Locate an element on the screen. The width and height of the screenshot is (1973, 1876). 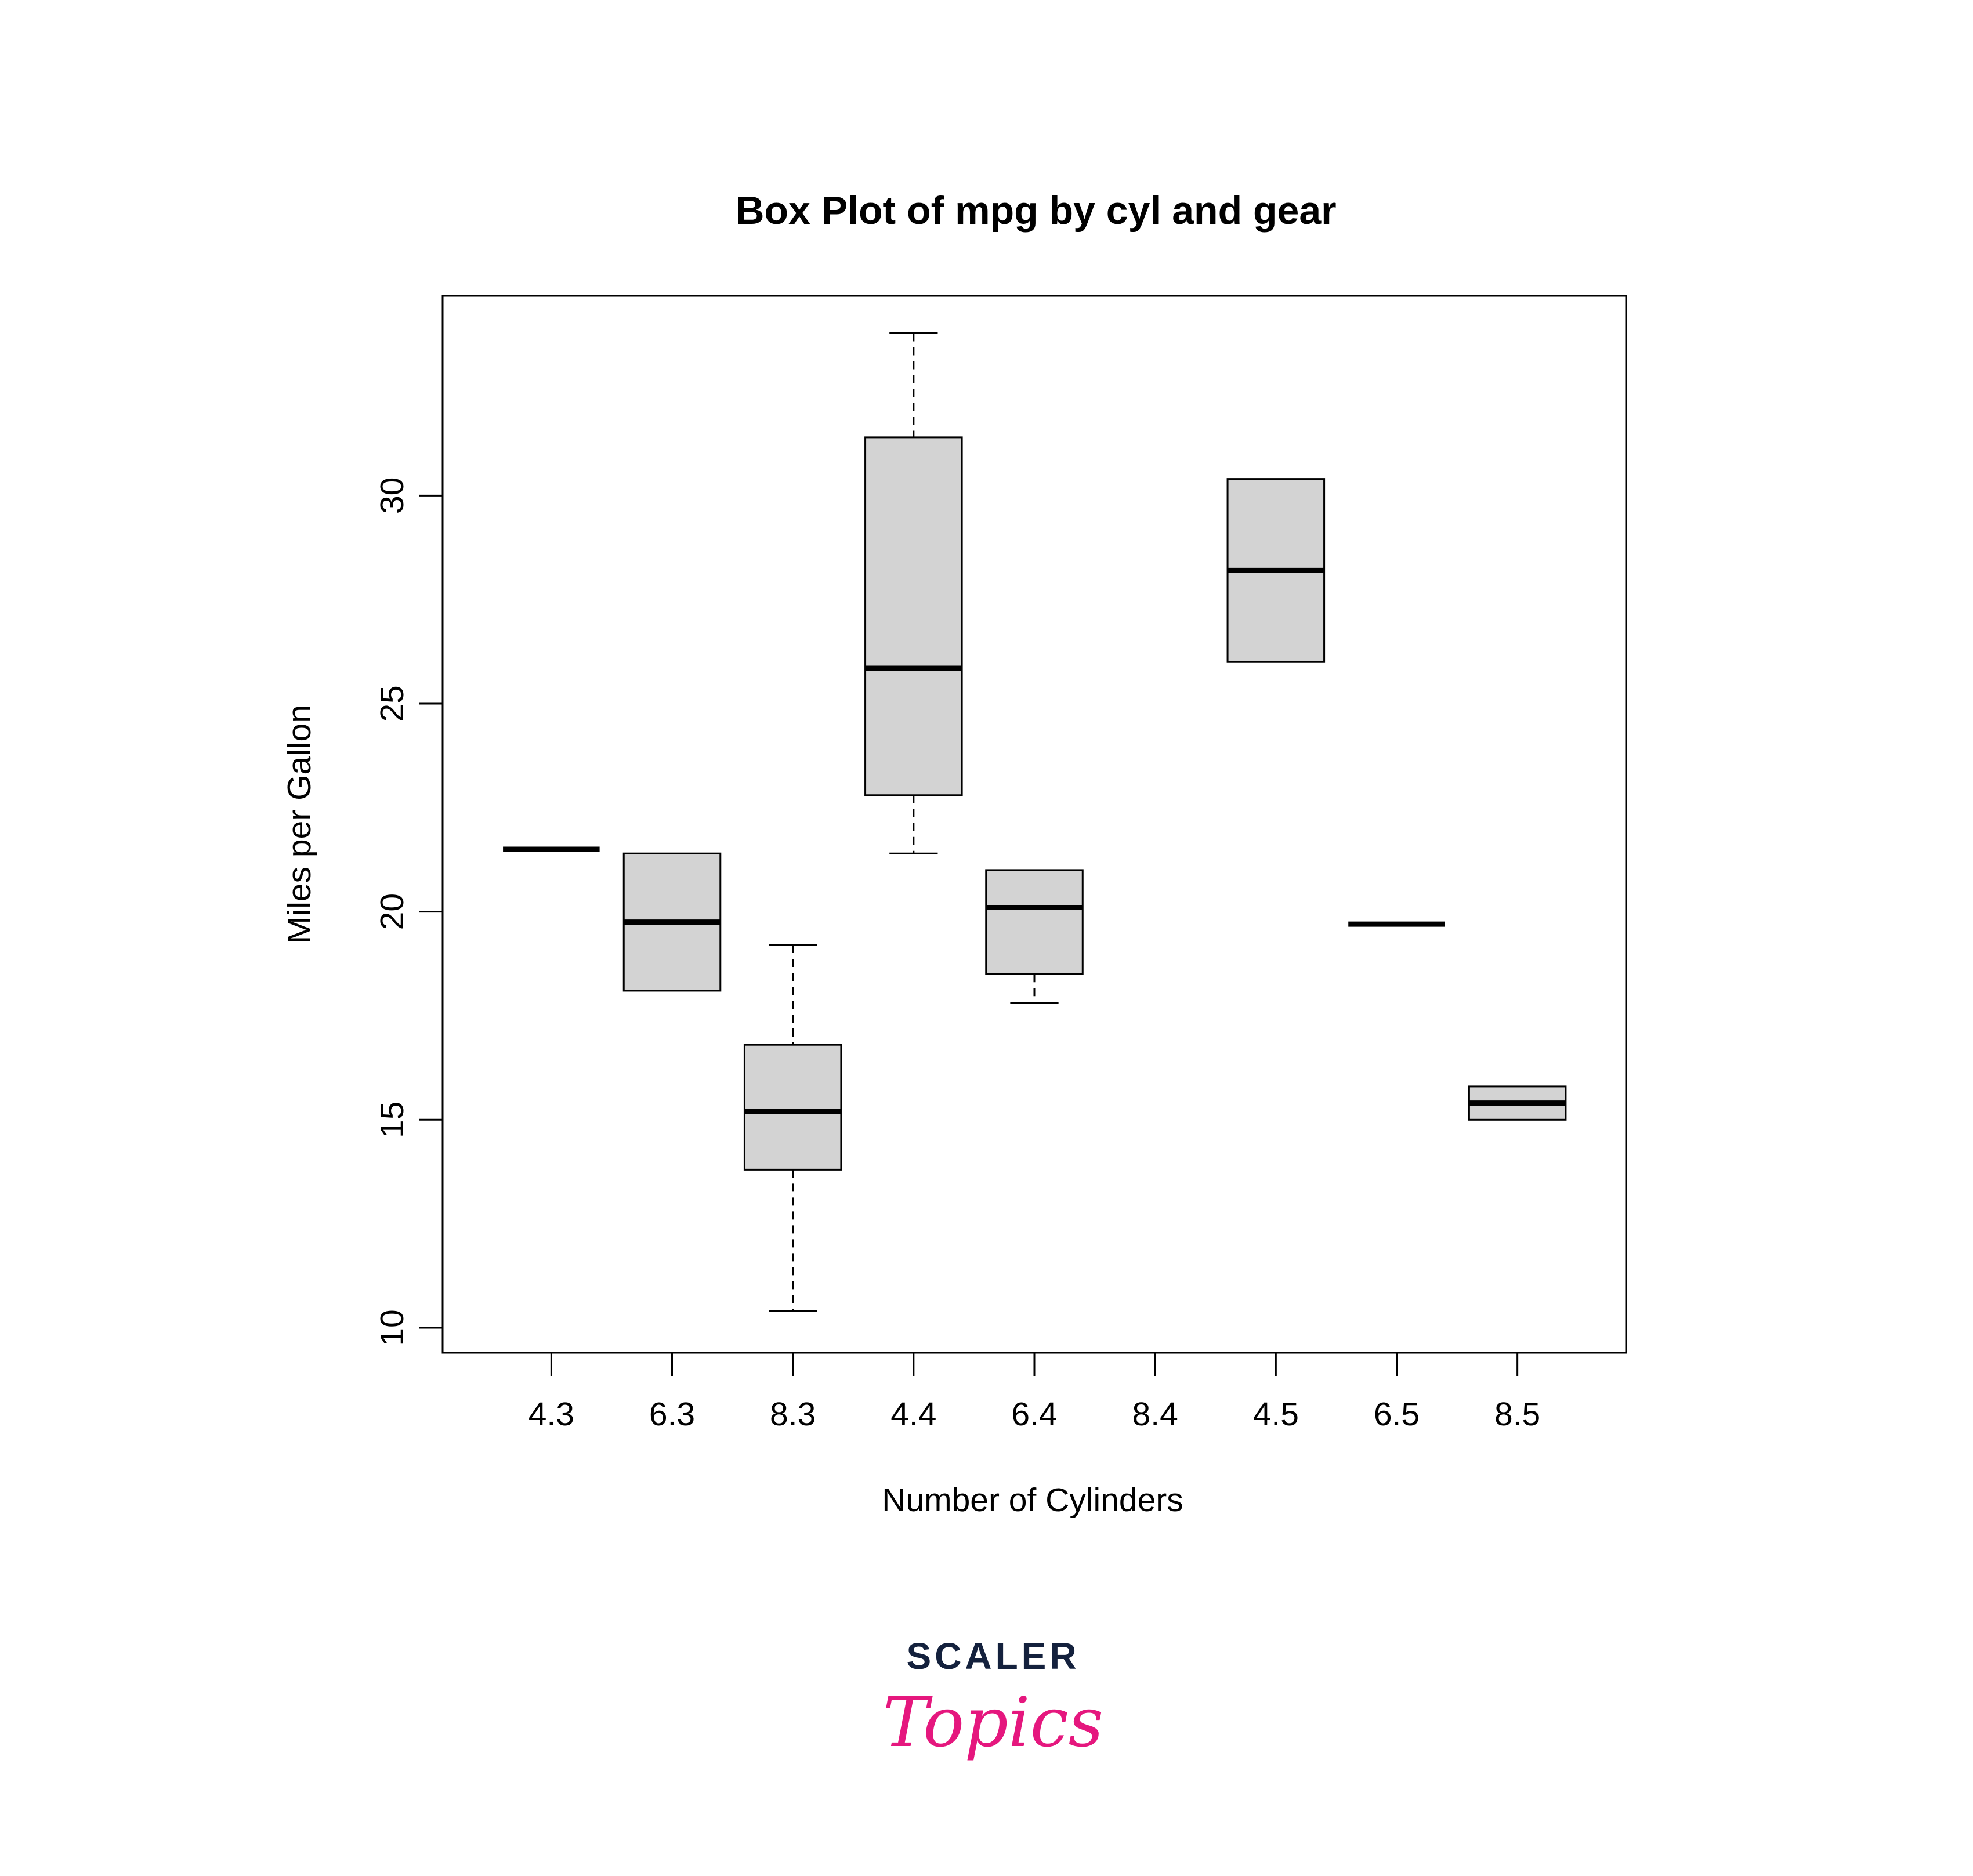
x-tick-label: 8.3 is located at coordinates (793, 1414).